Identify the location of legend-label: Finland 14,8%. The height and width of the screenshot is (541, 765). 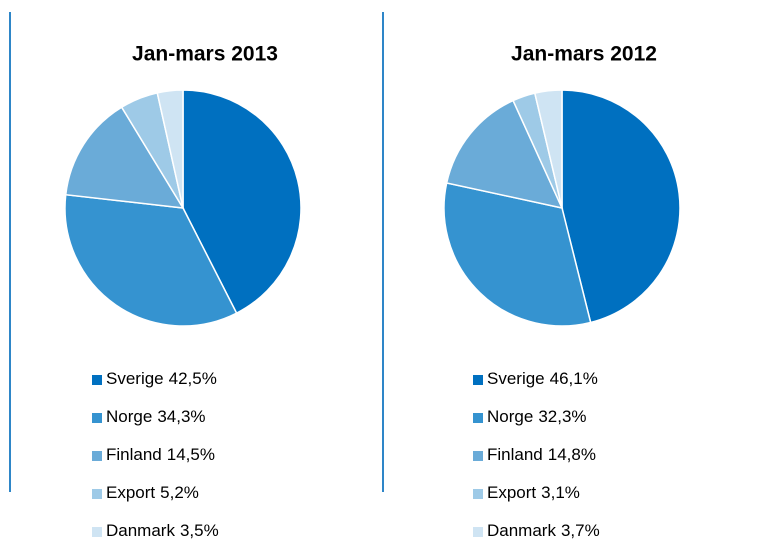
(541, 454).